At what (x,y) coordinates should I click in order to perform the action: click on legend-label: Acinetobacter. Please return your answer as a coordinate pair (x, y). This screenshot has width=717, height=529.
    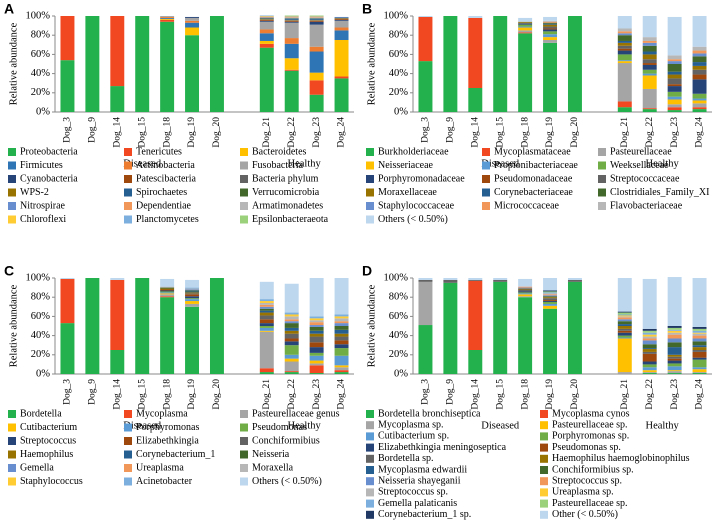
    Looking at the image, I should click on (164, 481).